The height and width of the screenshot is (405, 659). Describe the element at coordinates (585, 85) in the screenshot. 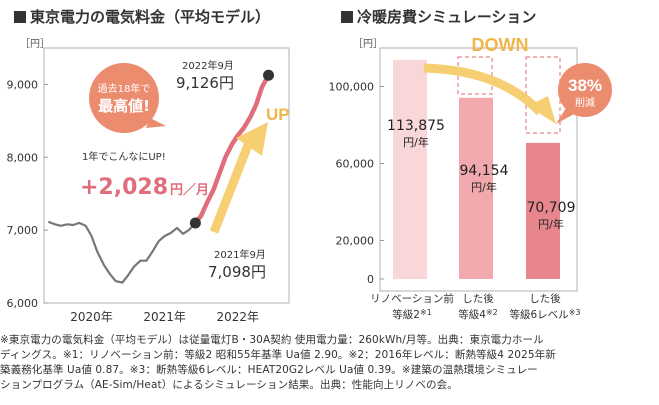

I see `reduction-value: 38%` at that location.